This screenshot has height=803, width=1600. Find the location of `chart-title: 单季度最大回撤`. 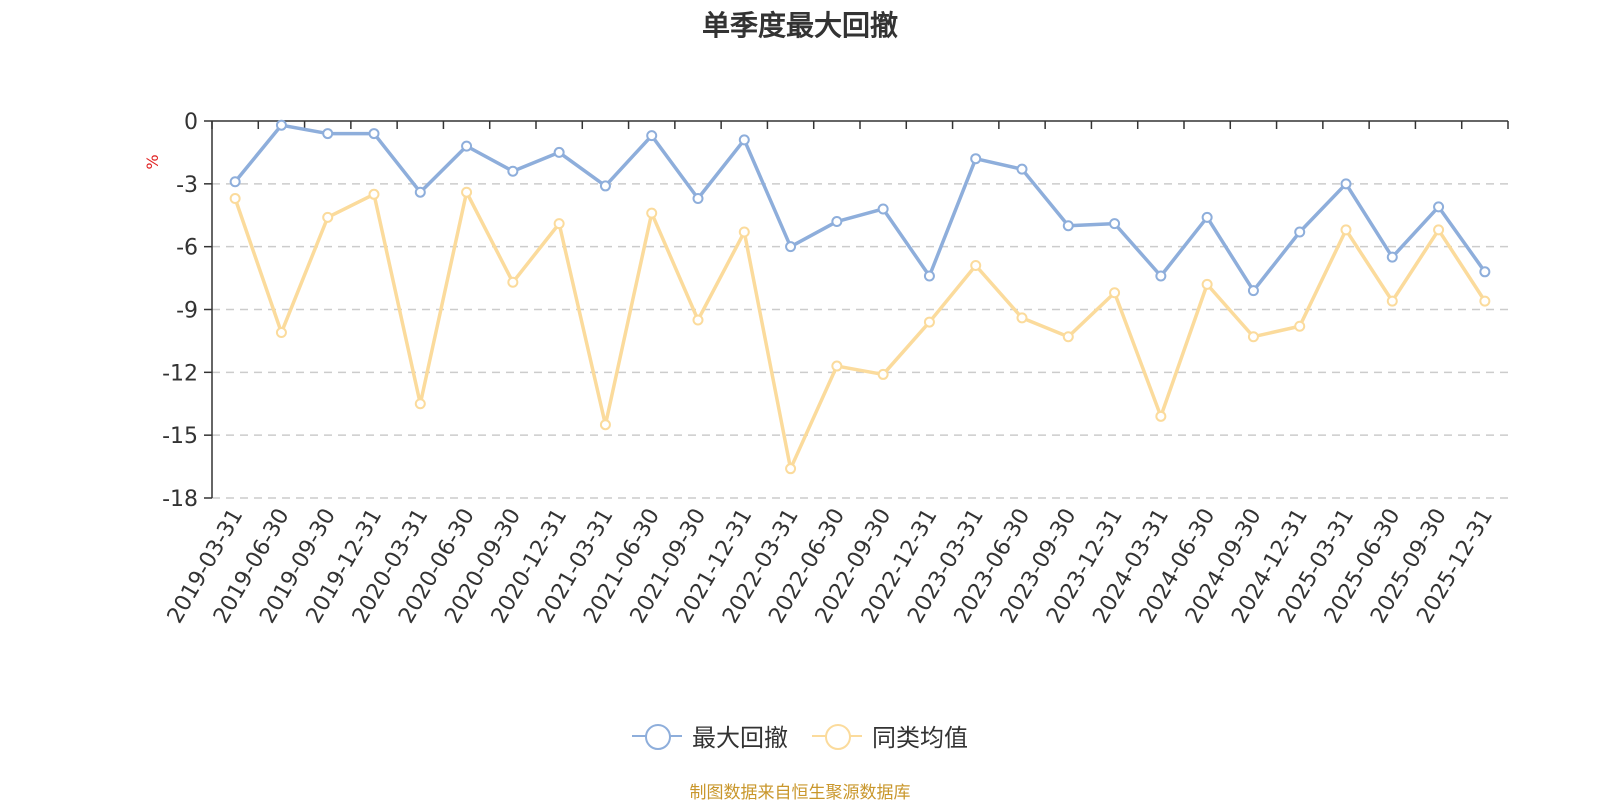

chart-title: 单季度最大回撤 is located at coordinates (799, 25).